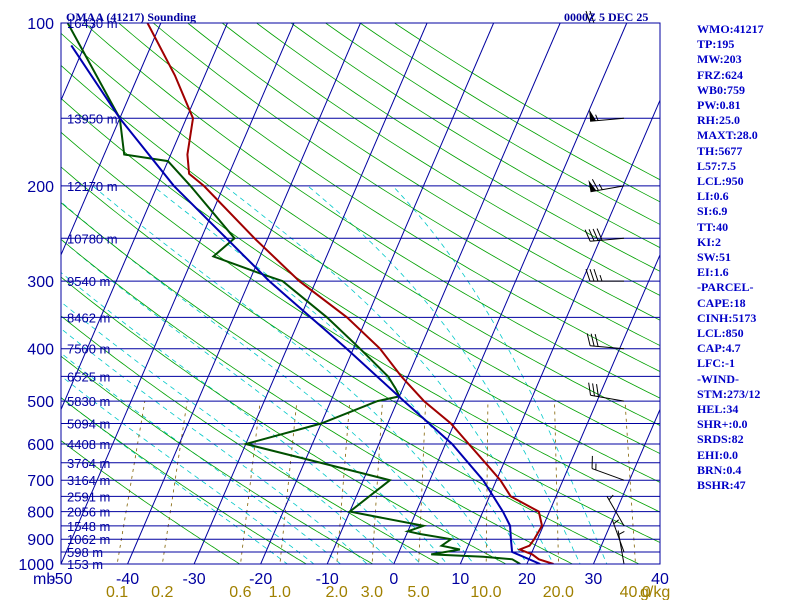 The width and height of the screenshot is (800, 600). Describe the element at coordinates (393, 579) in the screenshot. I see `temperature-tick-label: 0` at that location.